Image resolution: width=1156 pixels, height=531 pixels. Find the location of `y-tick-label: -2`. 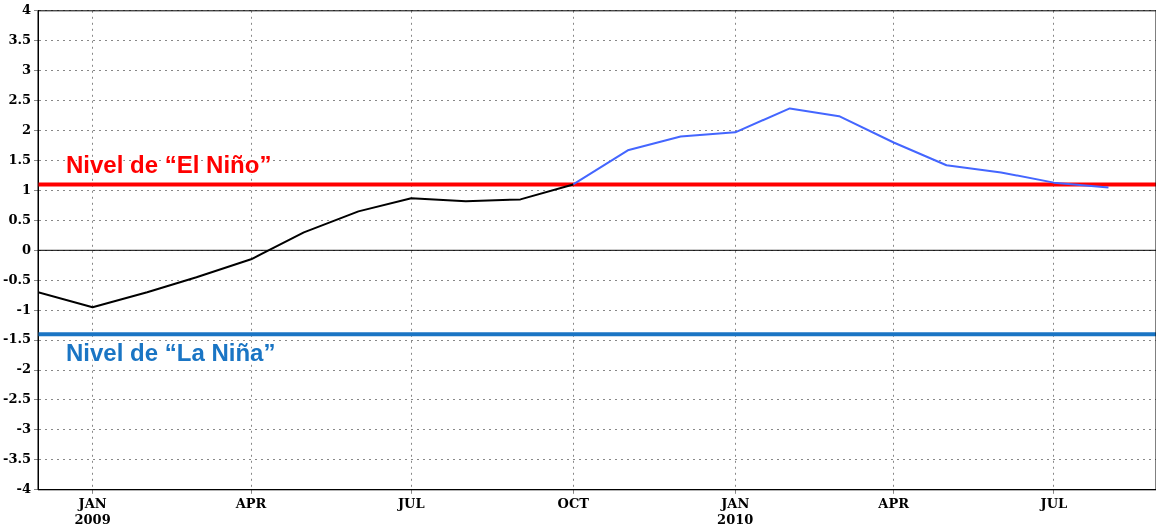

y-tick-label: -2 is located at coordinates (24, 369).